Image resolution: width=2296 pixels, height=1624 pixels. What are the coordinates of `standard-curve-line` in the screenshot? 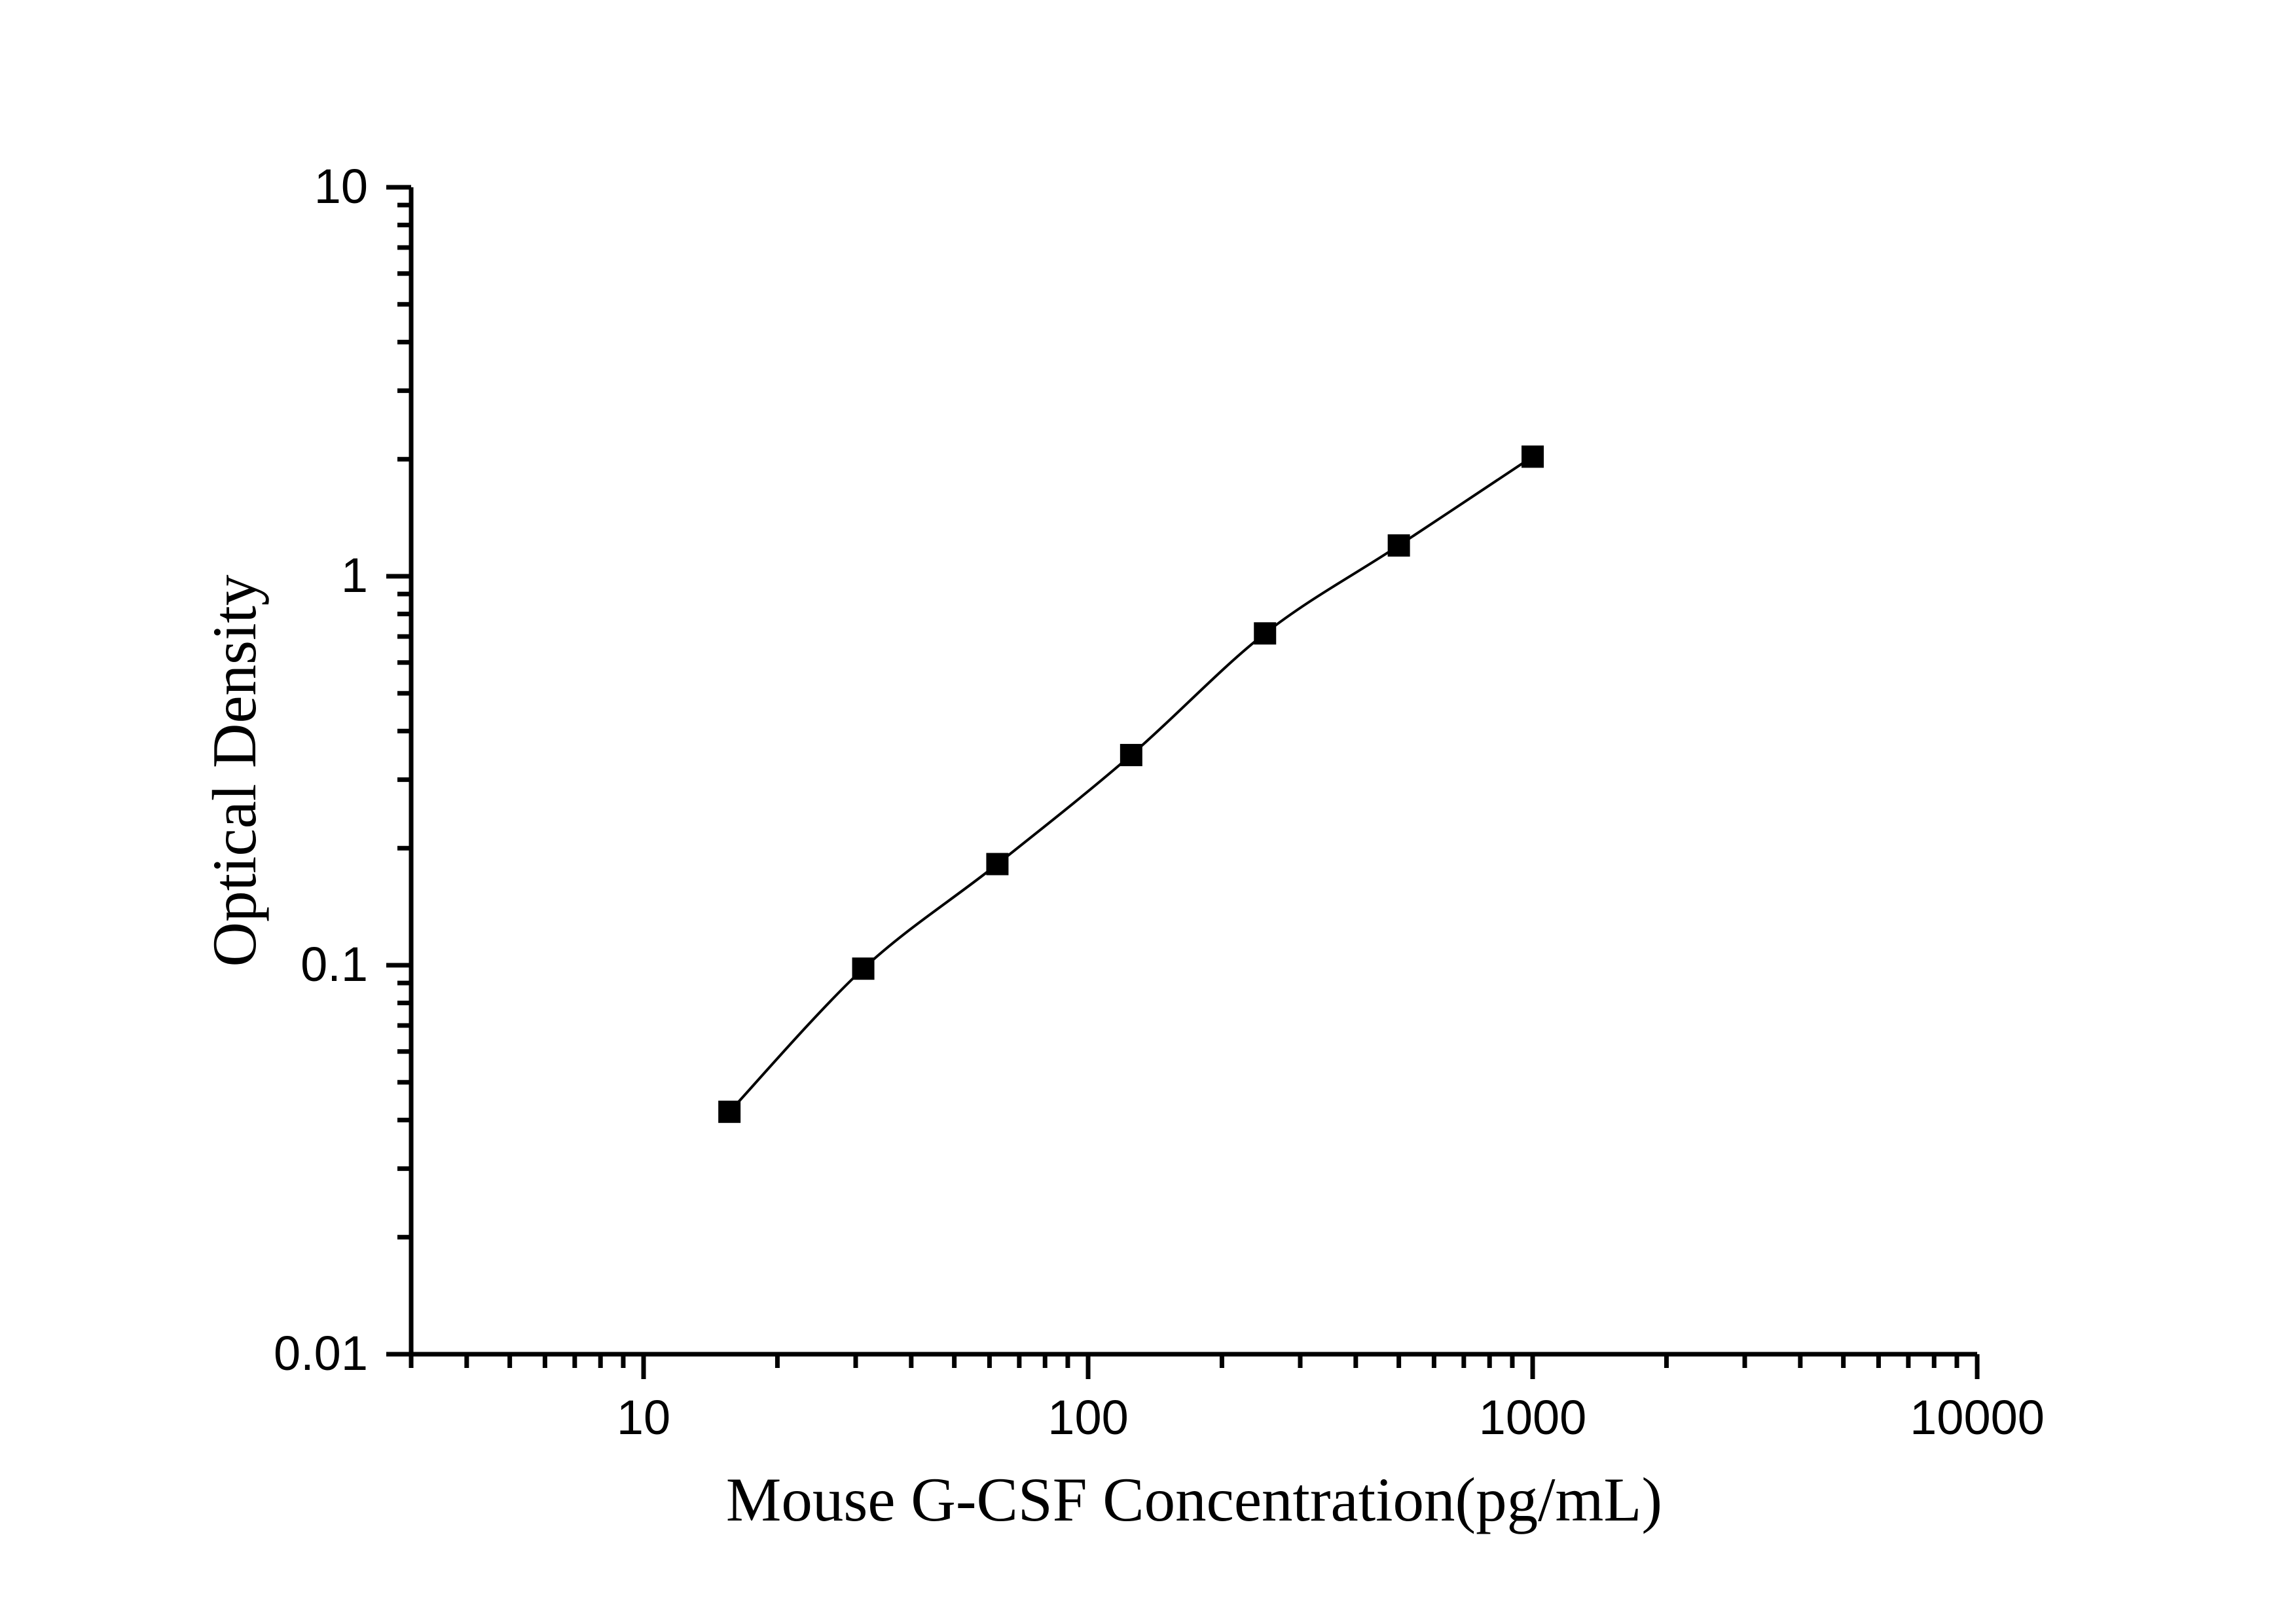 It's located at (1131, 784).